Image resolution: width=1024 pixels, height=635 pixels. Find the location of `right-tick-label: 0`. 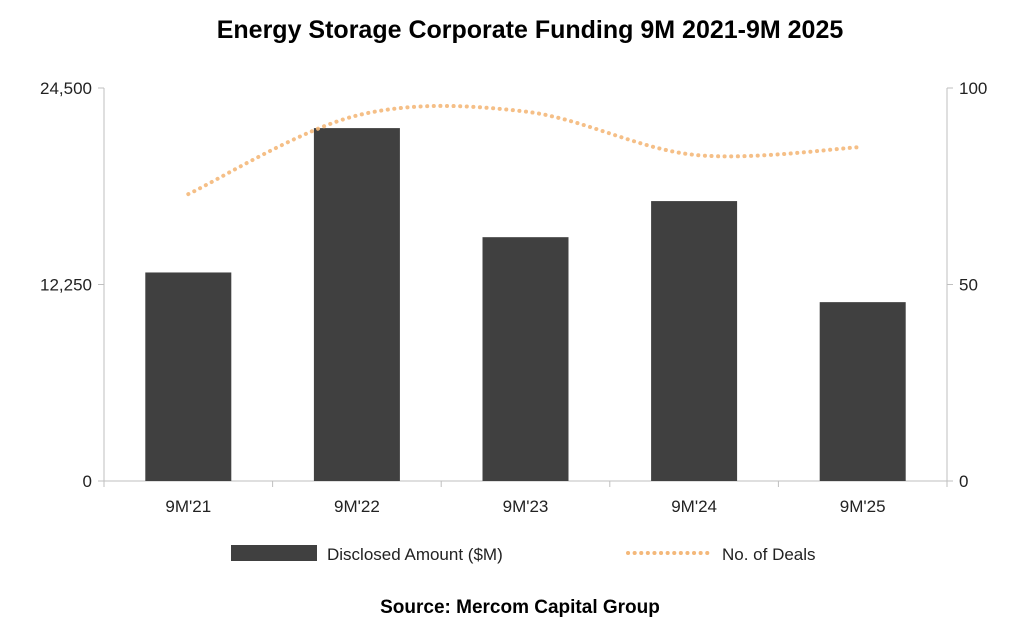

right-tick-label: 0 is located at coordinates (963, 481).